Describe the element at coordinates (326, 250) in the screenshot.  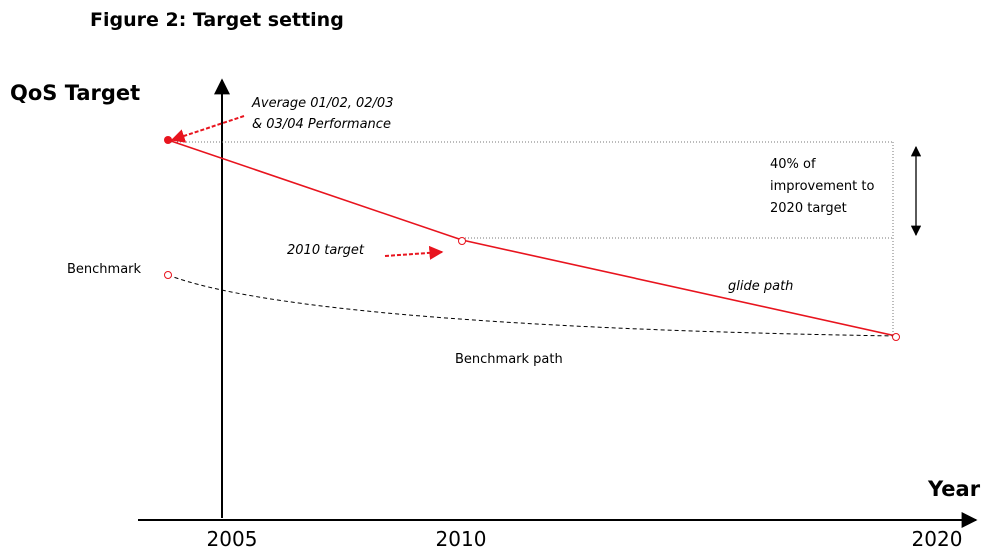
I see `annotation: 2010 target` at that location.